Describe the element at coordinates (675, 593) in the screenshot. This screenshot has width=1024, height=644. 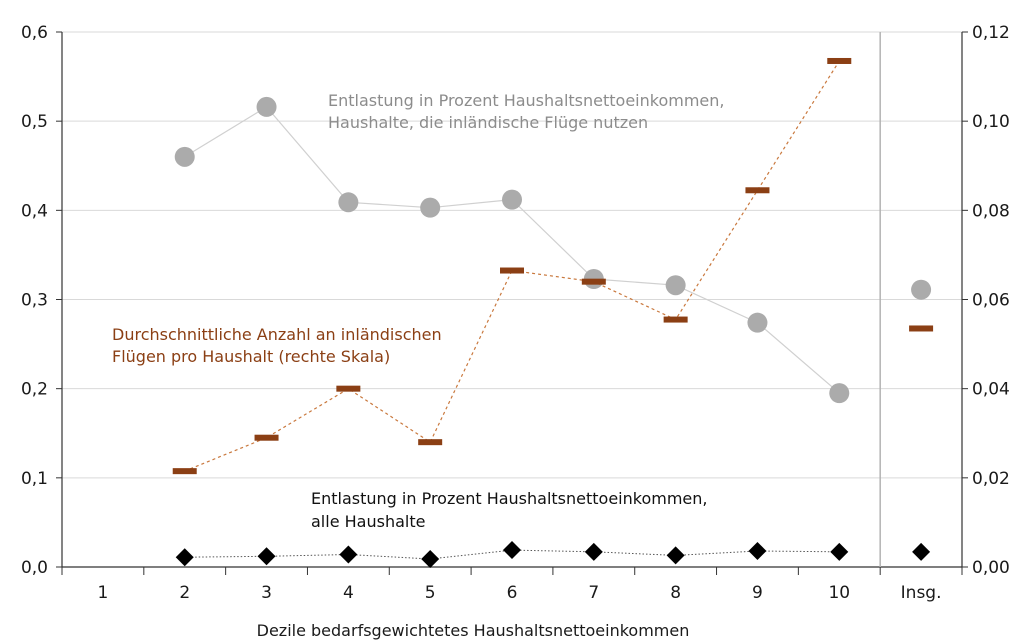
I see `x-tick-label: 8` at that location.